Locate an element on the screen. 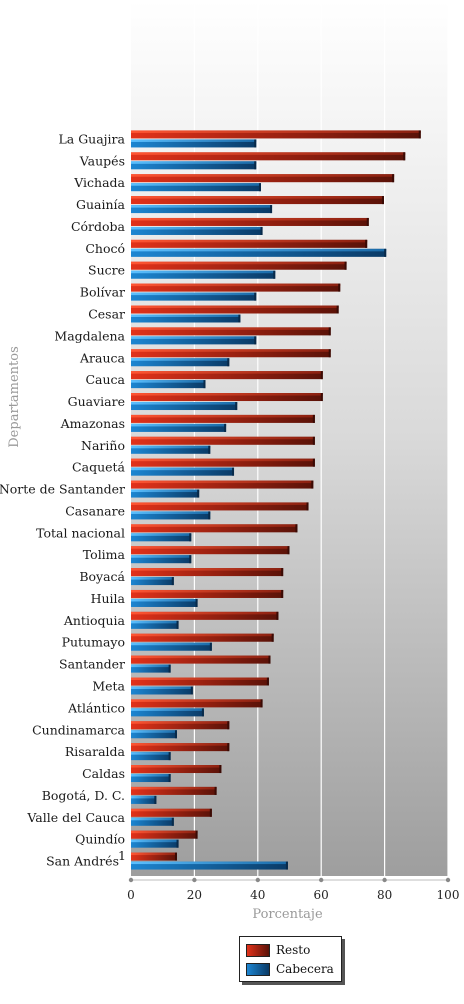  x-tick-label: 20 is located at coordinates (194, 895).